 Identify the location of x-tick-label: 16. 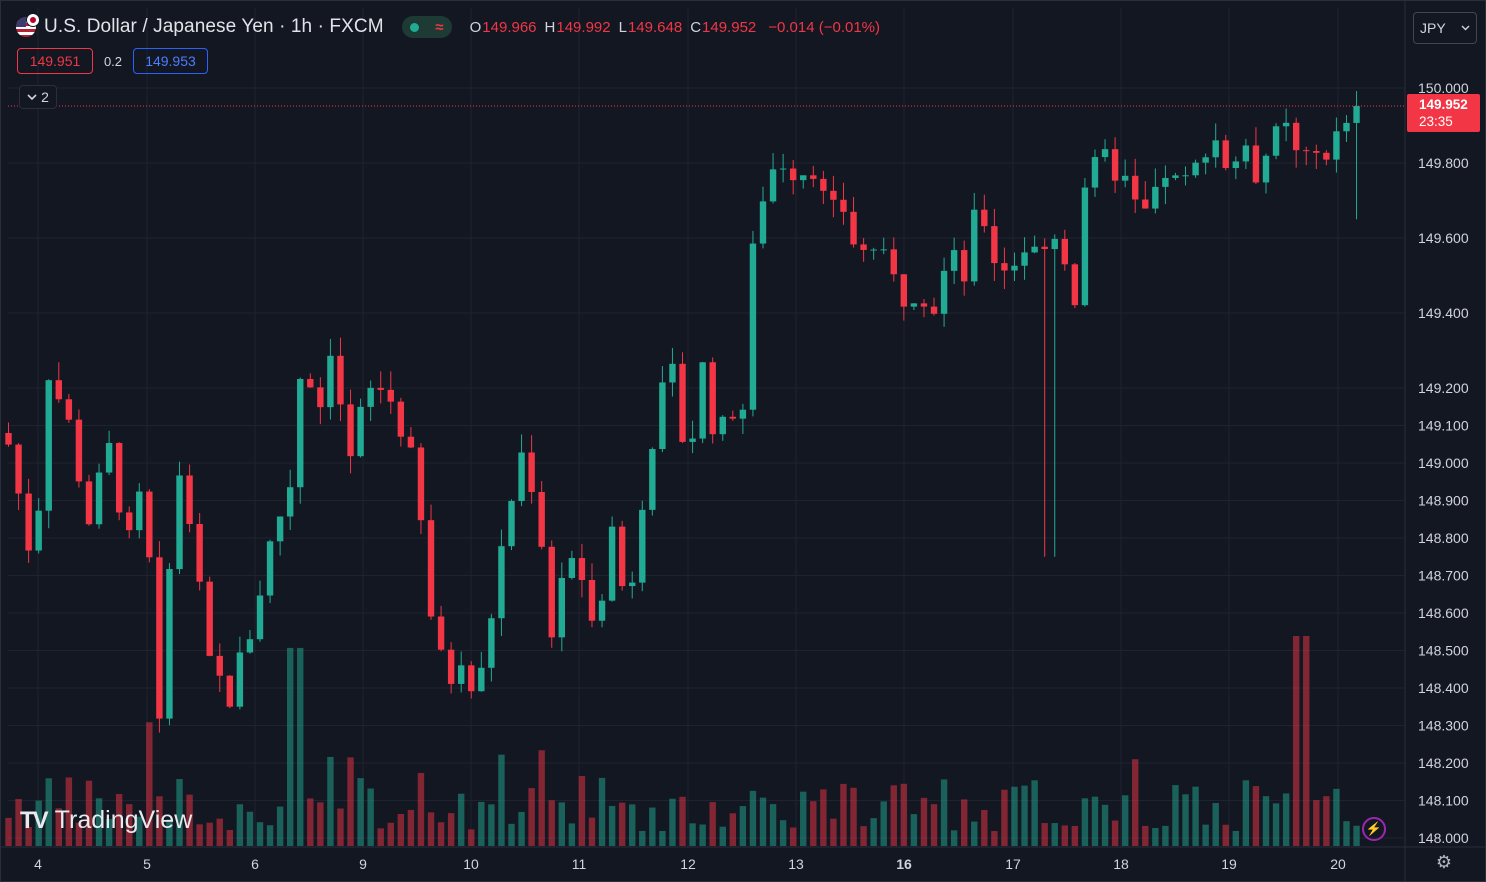
(904, 864).